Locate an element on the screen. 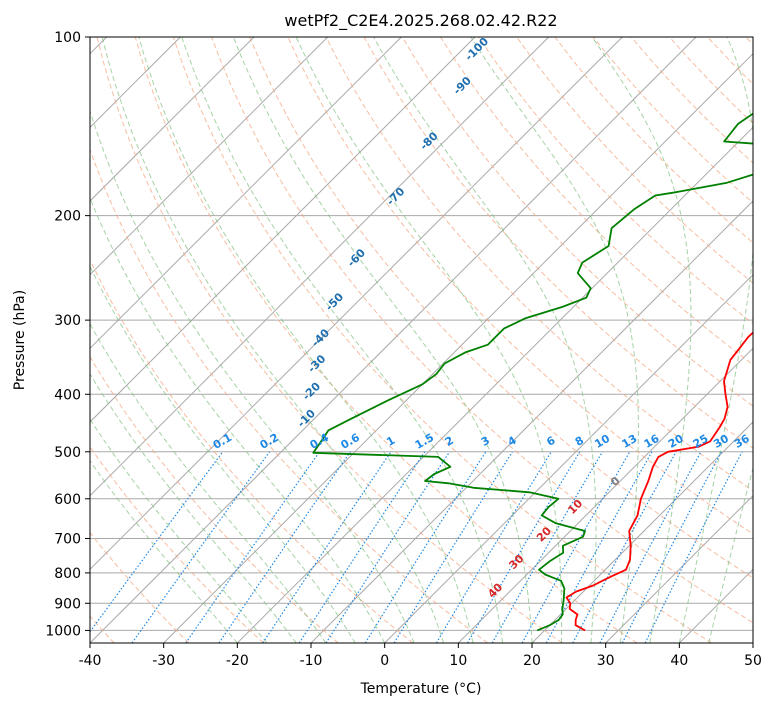 This screenshot has height=708, width=775. x-tick-label: 10 is located at coordinates (458, 661).